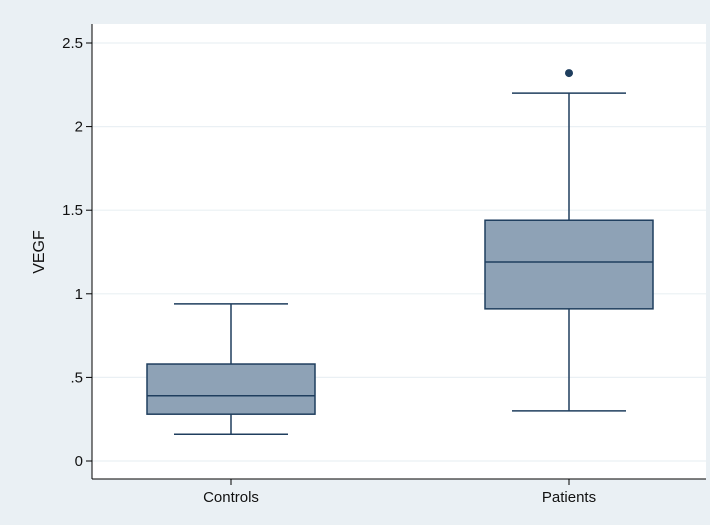 The height and width of the screenshot is (525, 710). What do you see at coordinates (39, 252) in the screenshot?
I see `y-axis-title: VEGF` at bounding box center [39, 252].